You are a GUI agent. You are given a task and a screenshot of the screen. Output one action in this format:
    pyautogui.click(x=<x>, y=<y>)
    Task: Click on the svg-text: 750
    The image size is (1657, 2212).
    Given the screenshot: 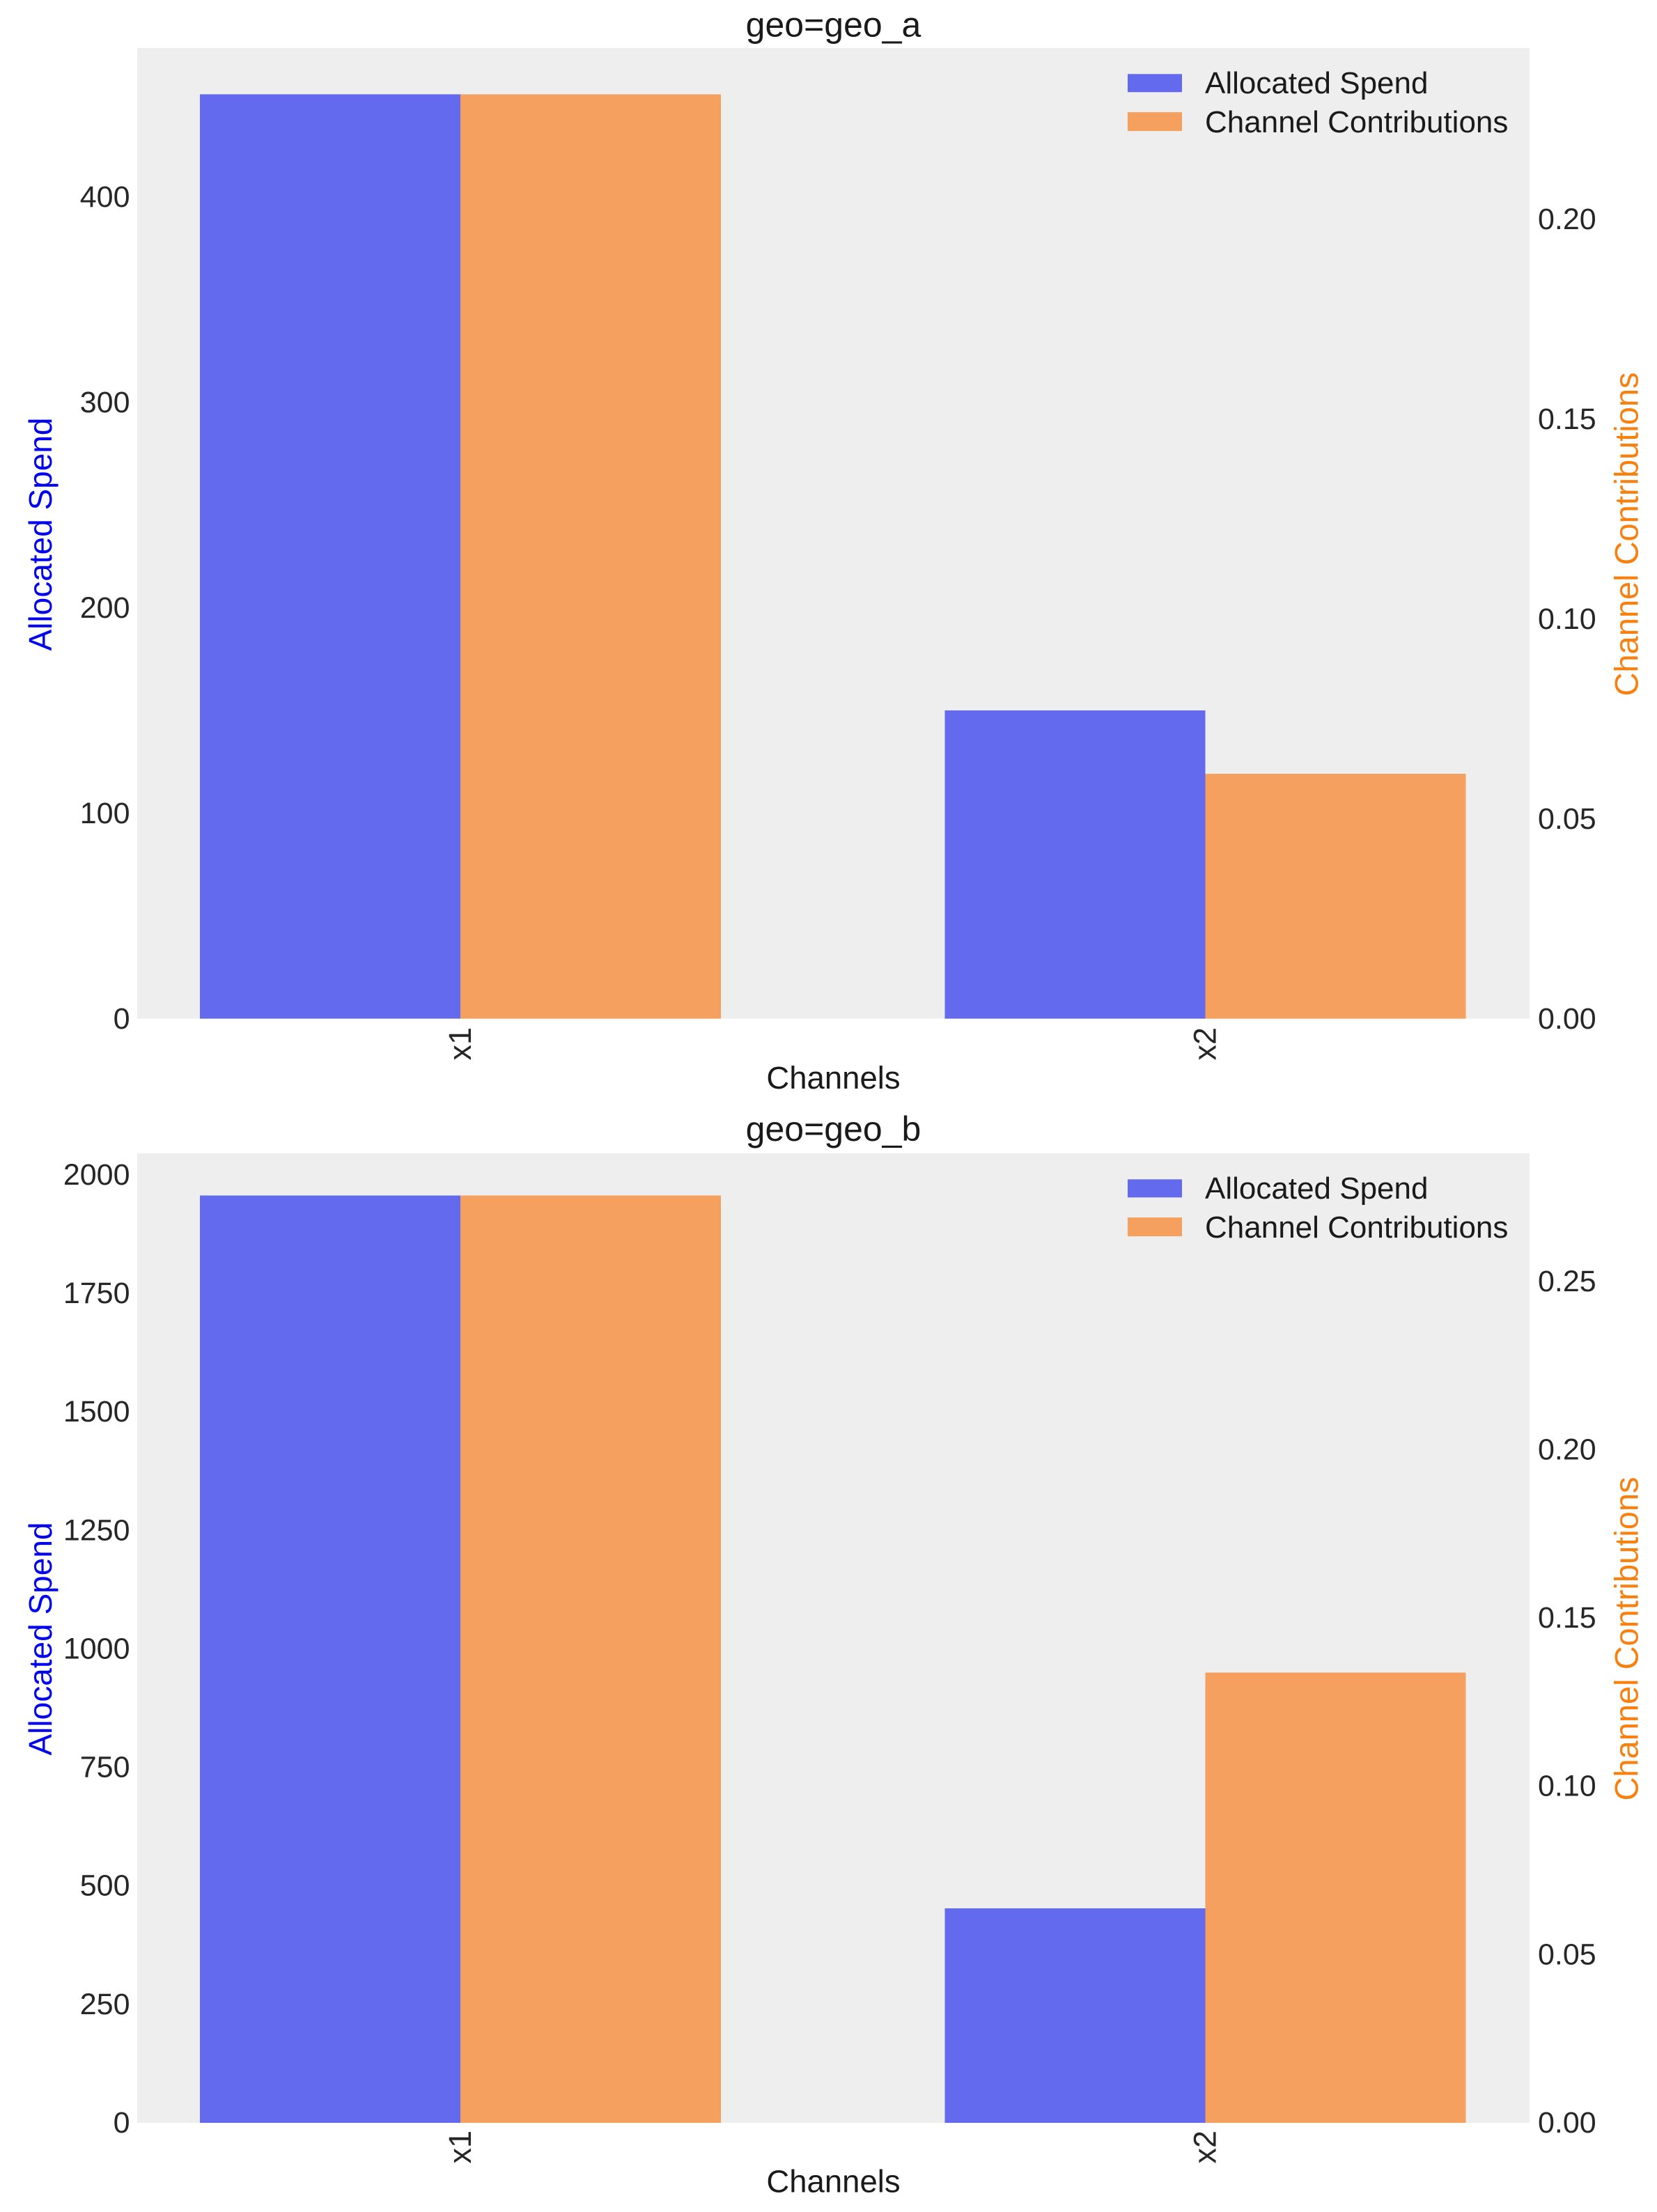 What is the action you would take?
    pyautogui.click(x=105, y=1767)
    